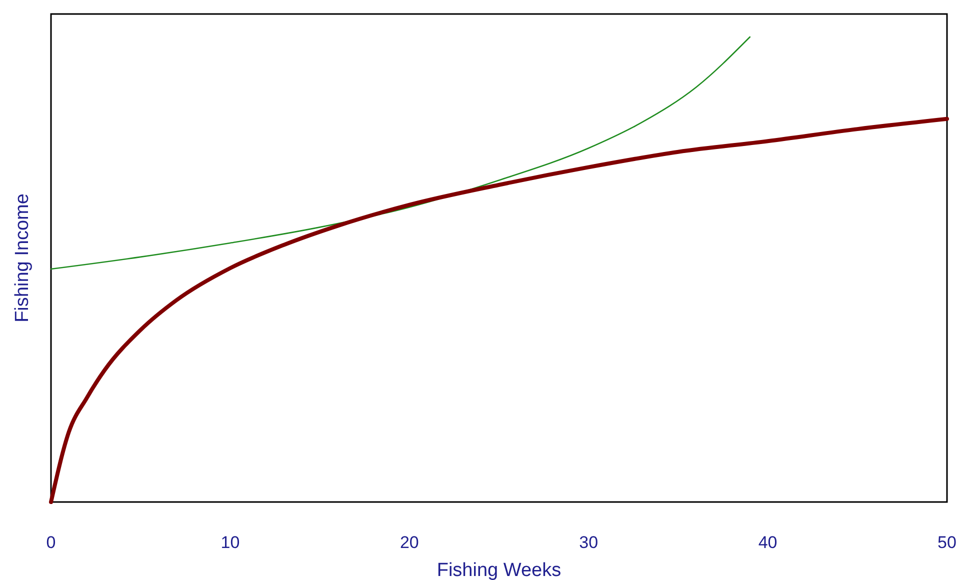  Describe the element at coordinates (409, 542) in the screenshot. I see `x-tick-label: 20` at that location.